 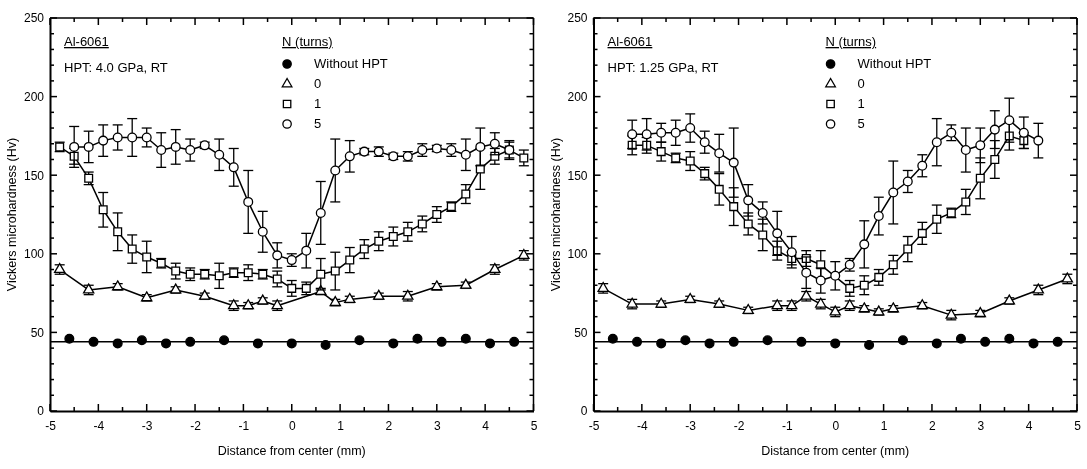 What do you see at coordinates (116, 67) in the screenshot?
I see `annotation: HPT: 4.0 GPa, RT` at bounding box center [116, 67].